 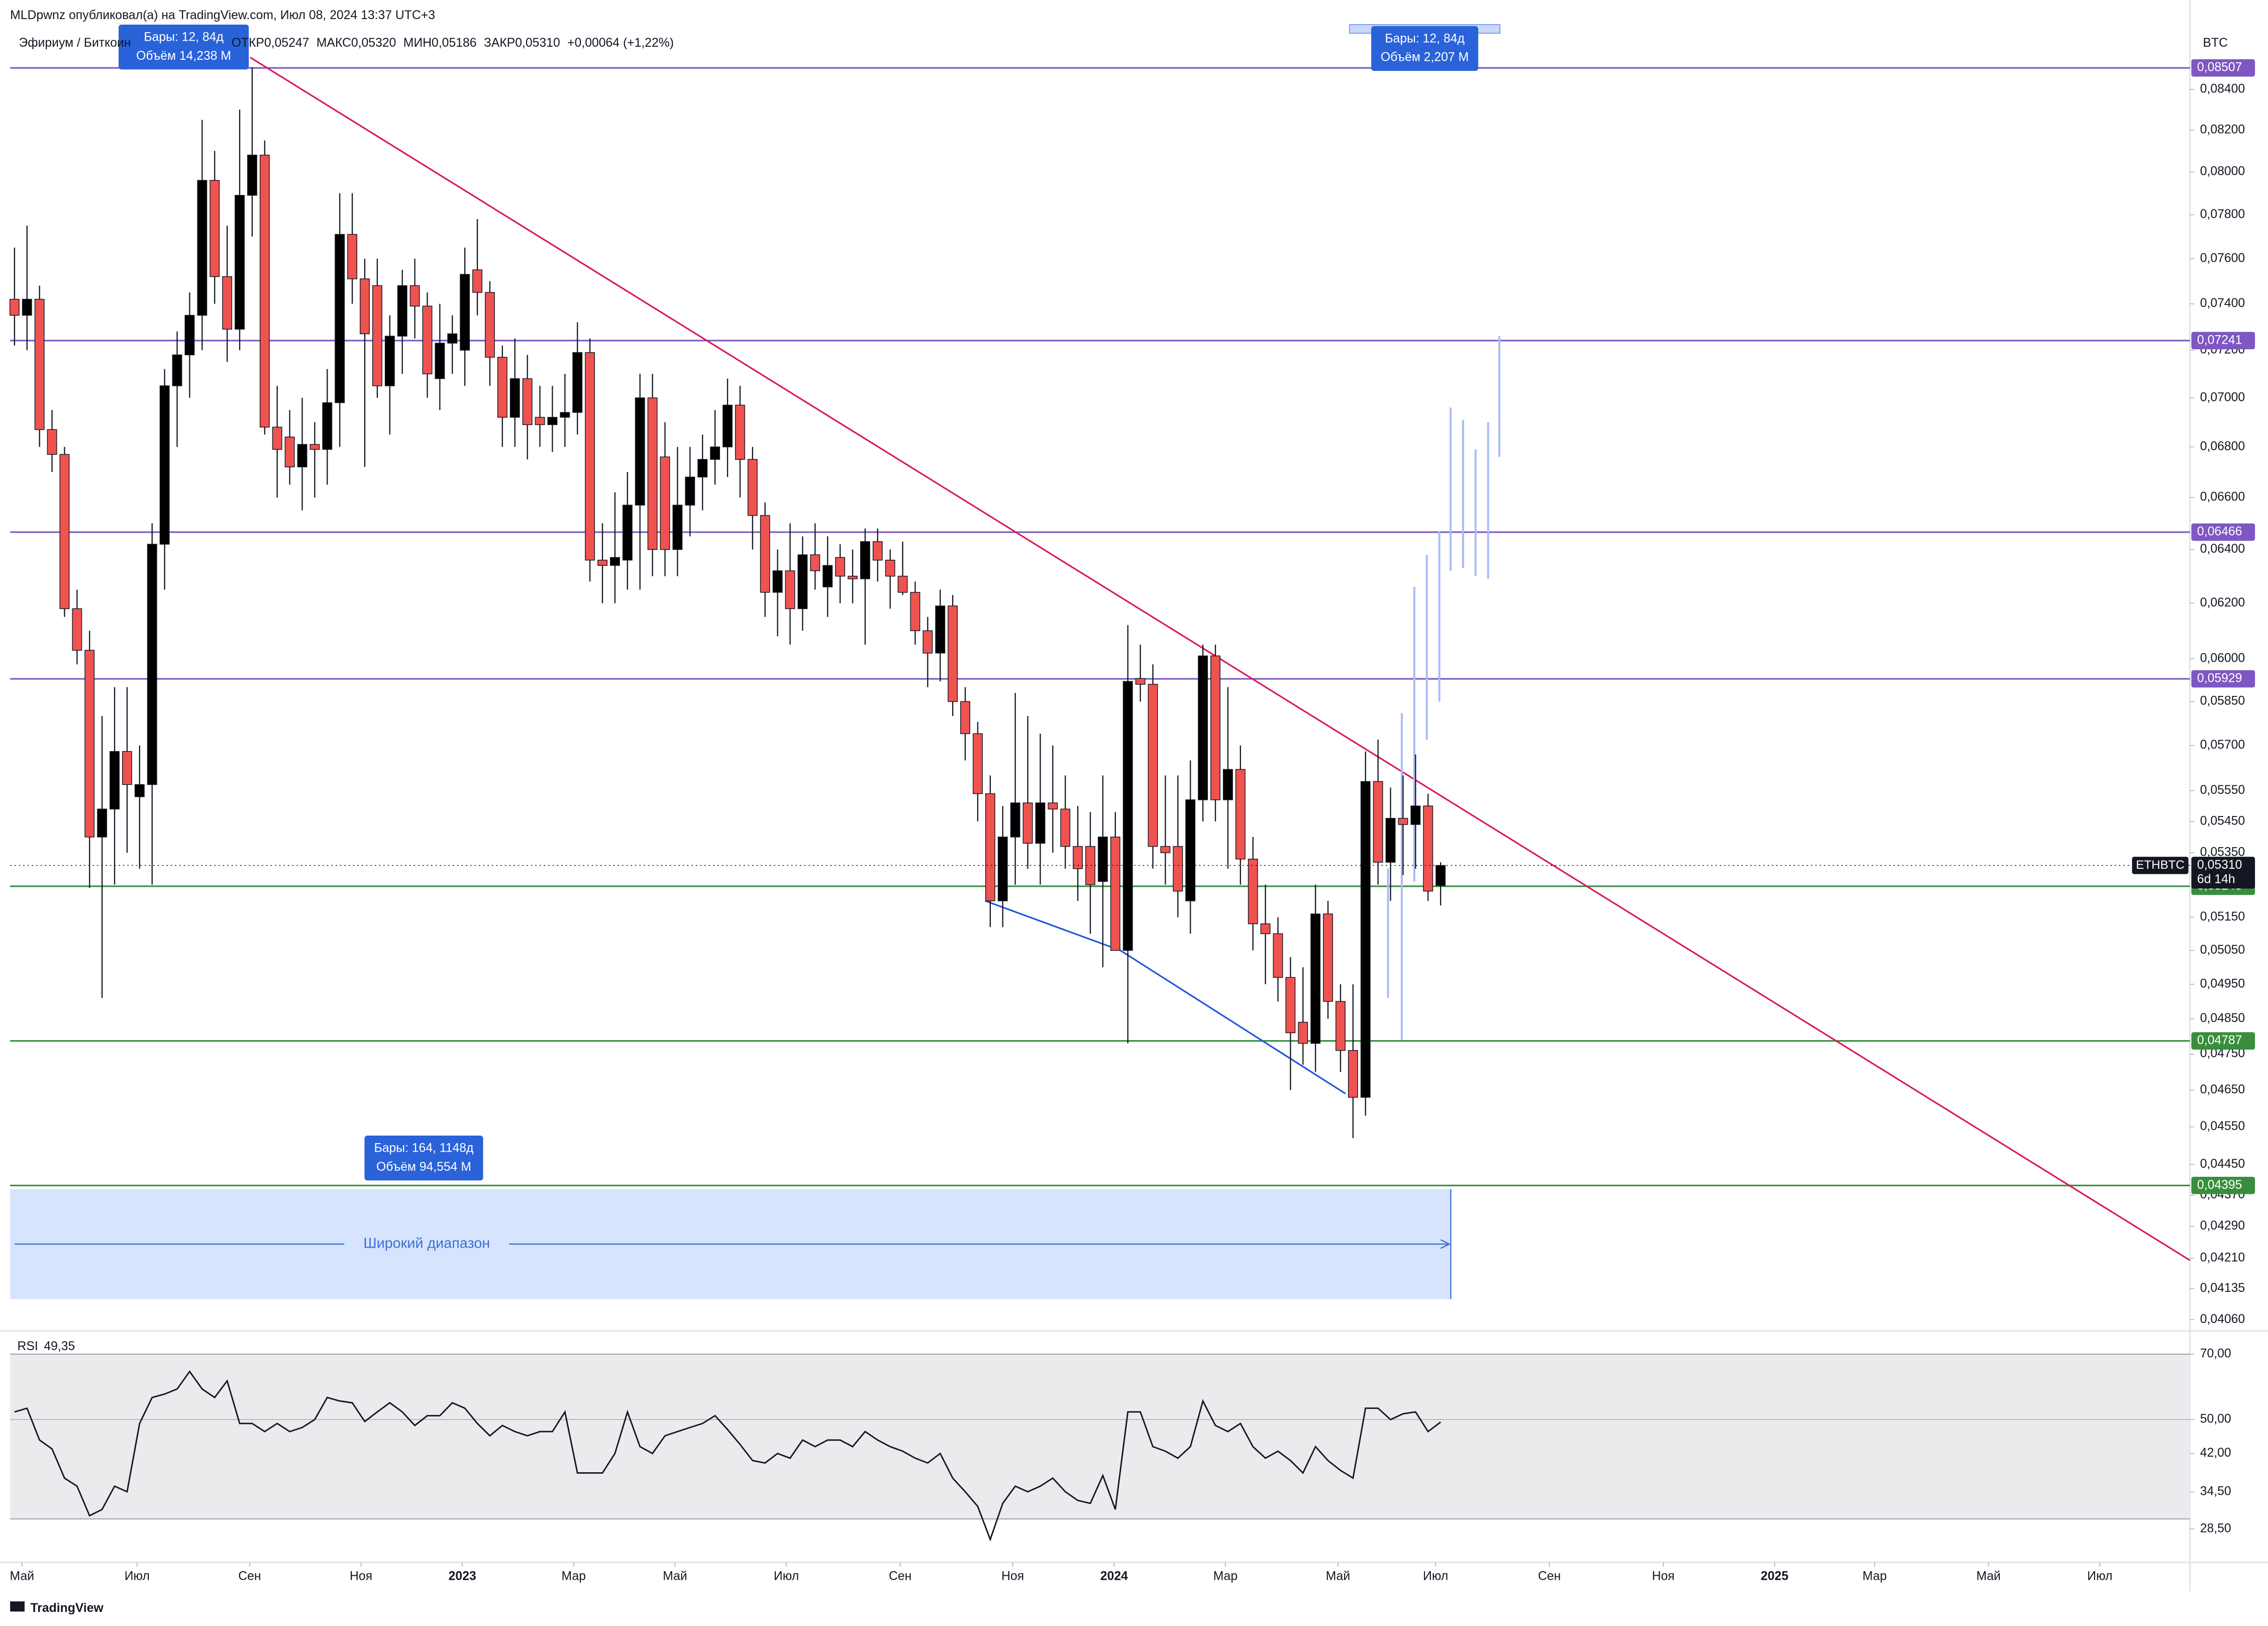 I want to click on level-label: 0,04395, so click(x=2219, y=1185).